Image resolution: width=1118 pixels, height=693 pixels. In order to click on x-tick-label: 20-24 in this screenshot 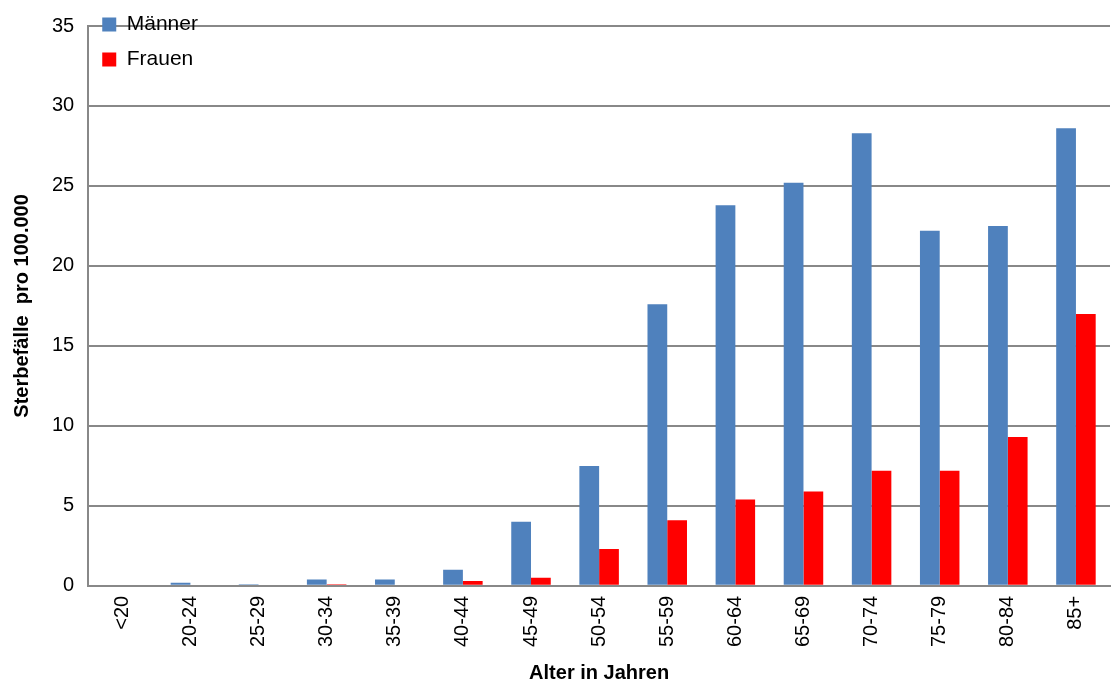, I will do `click(188, 621)`.